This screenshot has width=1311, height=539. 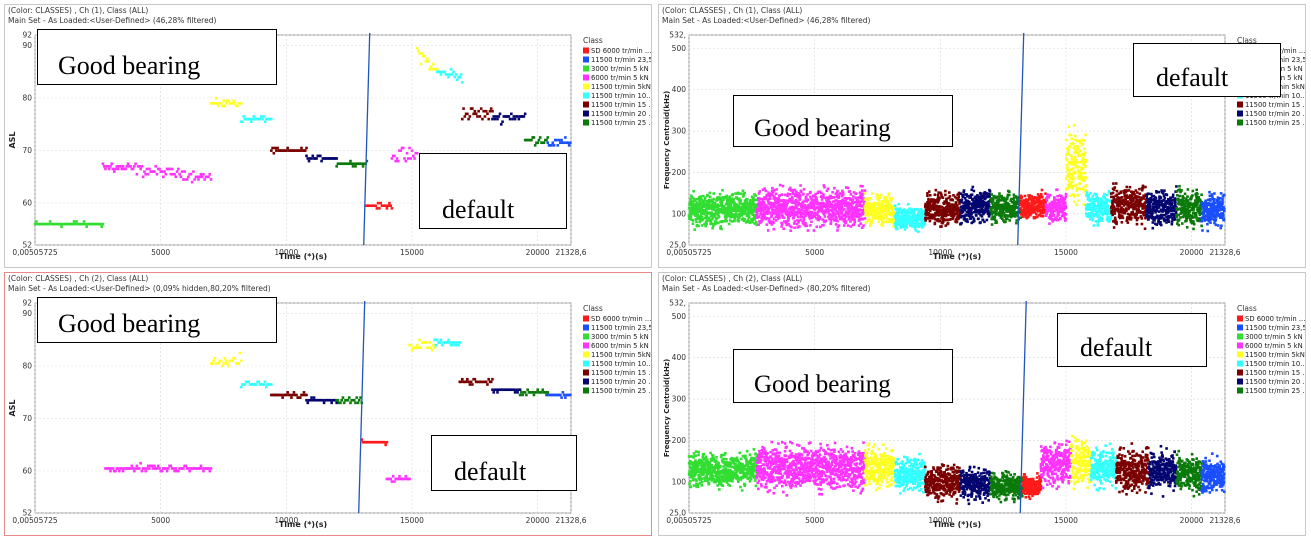 What do you see at coordinates (160, 252) in the screenshot?
I see `x-tick-label: 5000` at bounding box center [160, 252].